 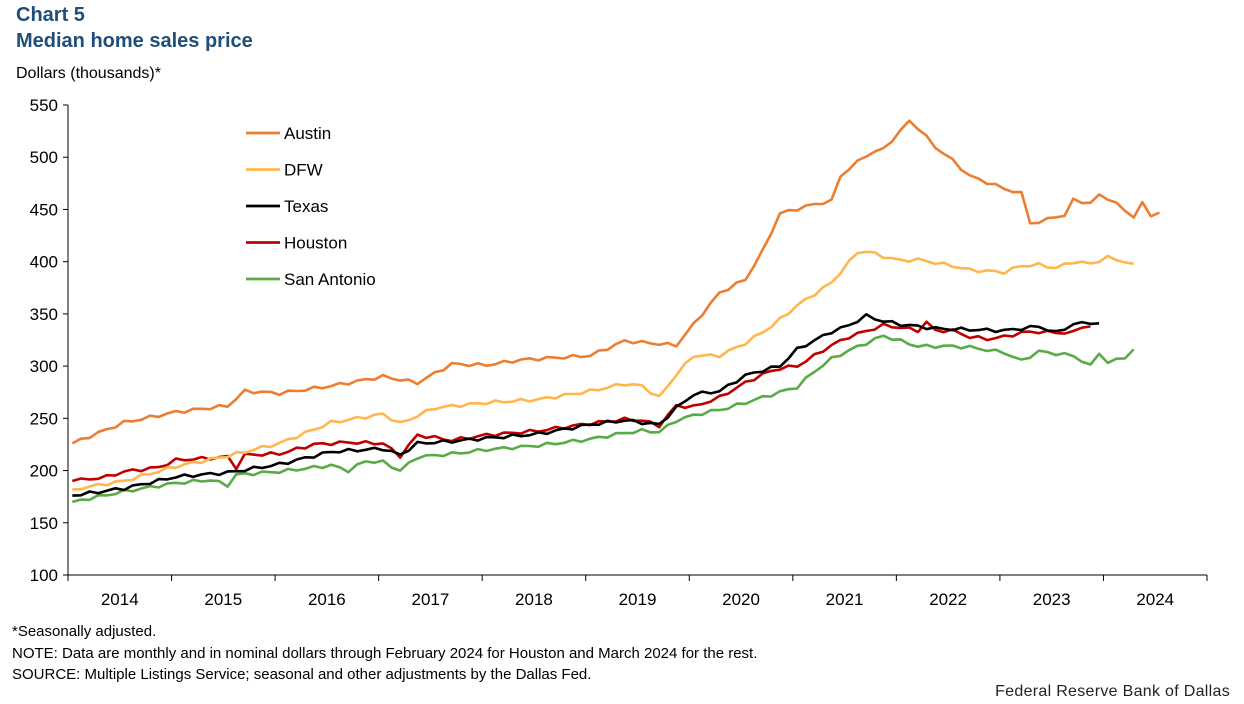 What do you see at coordinates (44, 262) in the screenshot?
I see `y-tick-label: 400` at bounding box center [44, 262].